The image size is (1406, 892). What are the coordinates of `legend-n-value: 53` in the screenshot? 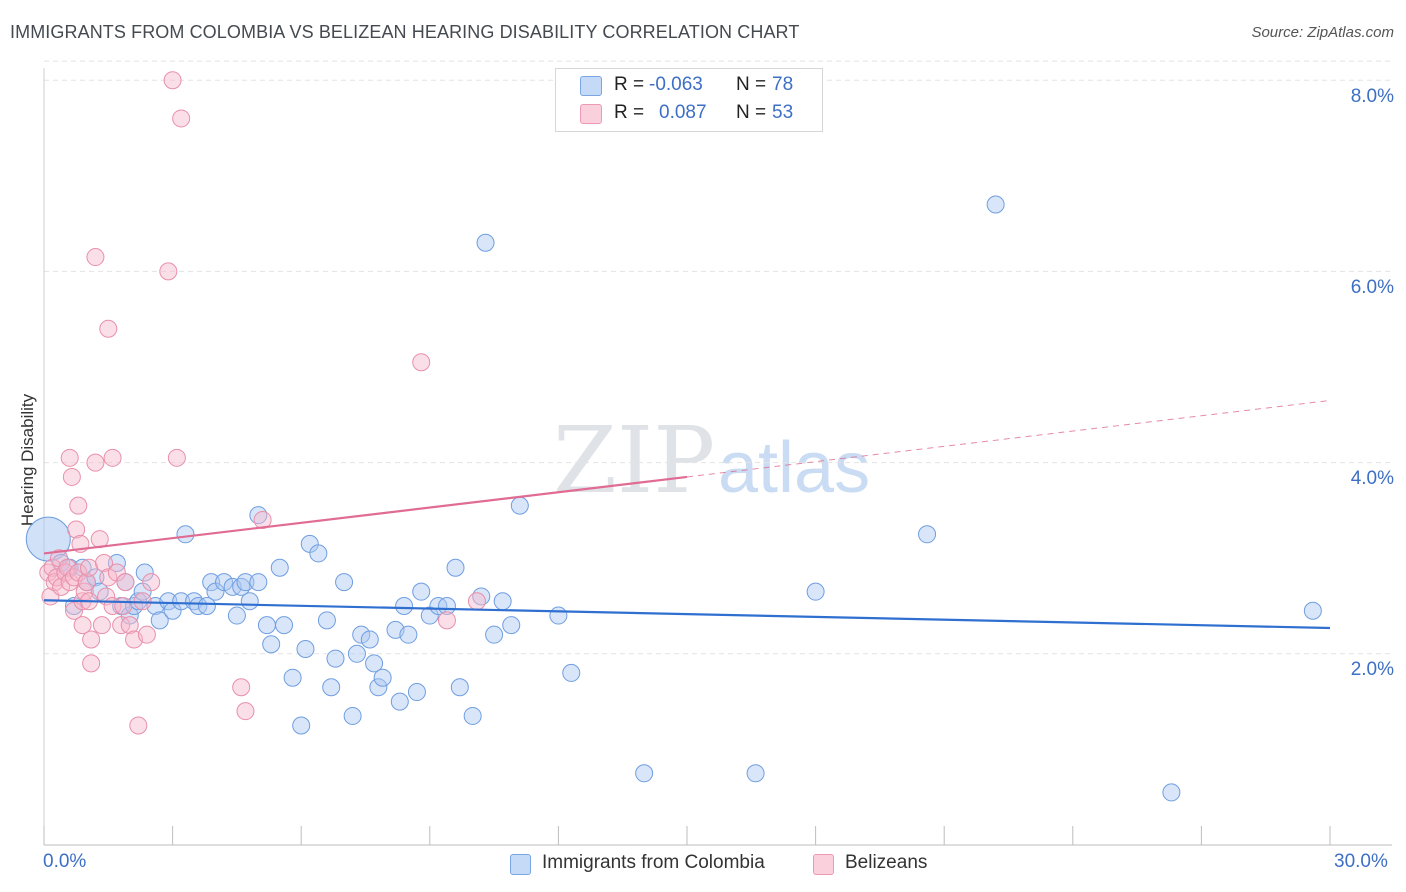 It's located at (783, 112).